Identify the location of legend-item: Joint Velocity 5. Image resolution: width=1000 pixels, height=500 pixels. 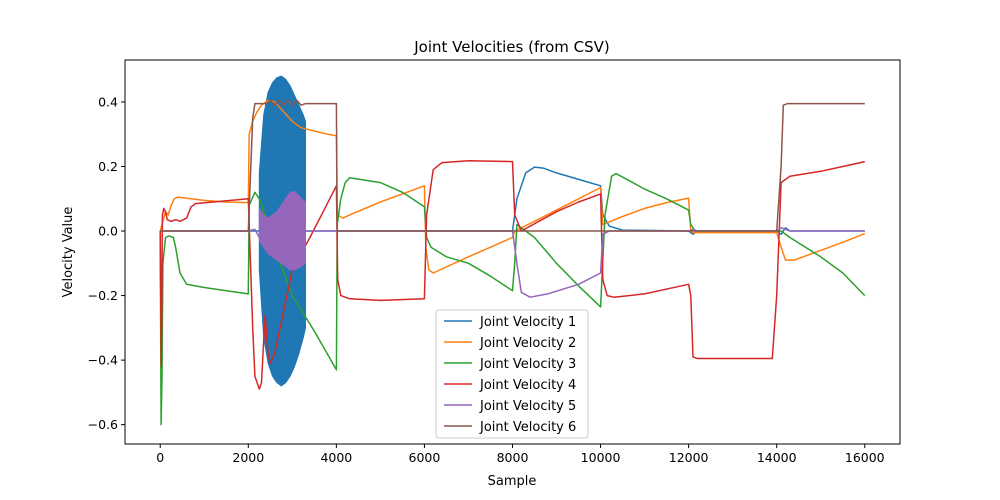
(510, 406).